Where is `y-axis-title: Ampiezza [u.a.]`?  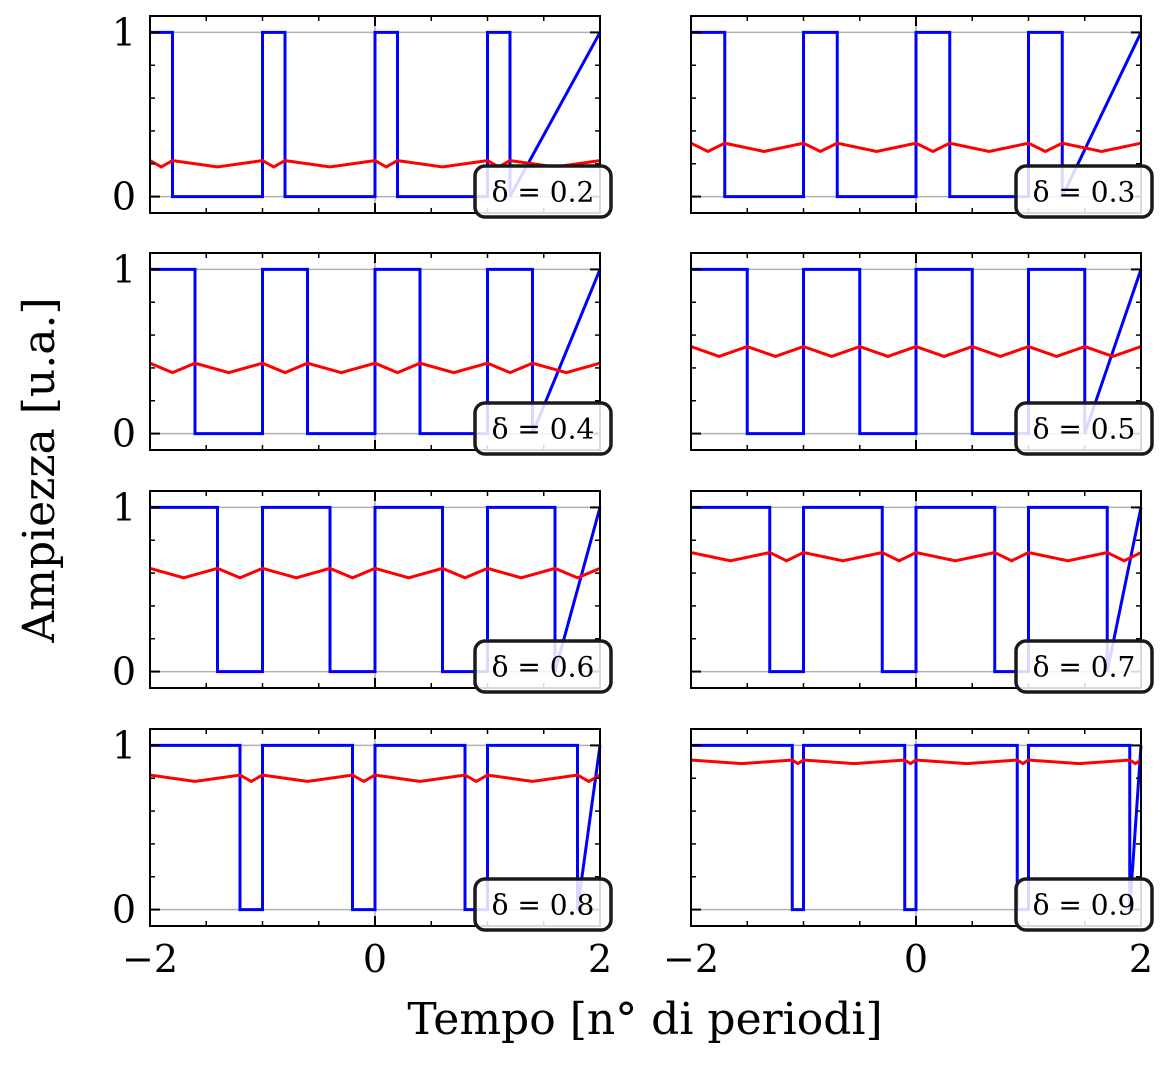 y-axis-title: Ampiezza [u.a.] is located at coordinates (39, 470).